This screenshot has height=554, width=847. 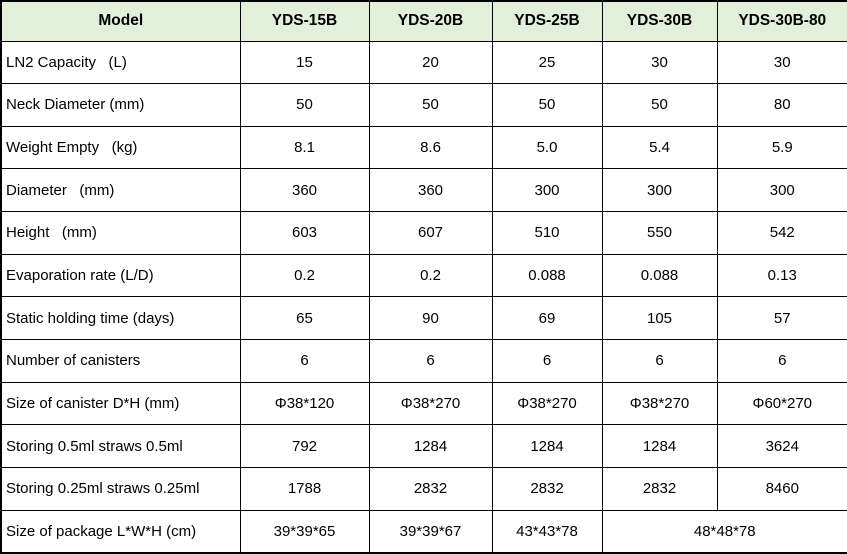 I want to click on data-cell: 105, so click(x=659, y=318).